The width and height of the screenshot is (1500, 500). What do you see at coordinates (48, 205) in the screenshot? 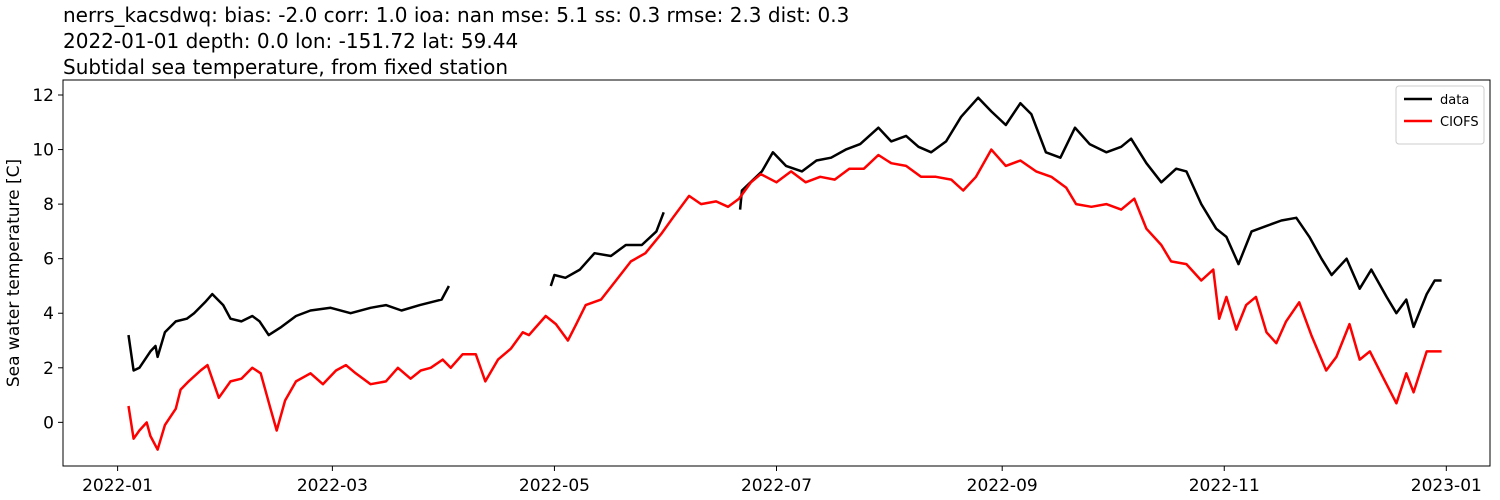
I see `y-tick-label: 8` at bounding box center [48, 205].